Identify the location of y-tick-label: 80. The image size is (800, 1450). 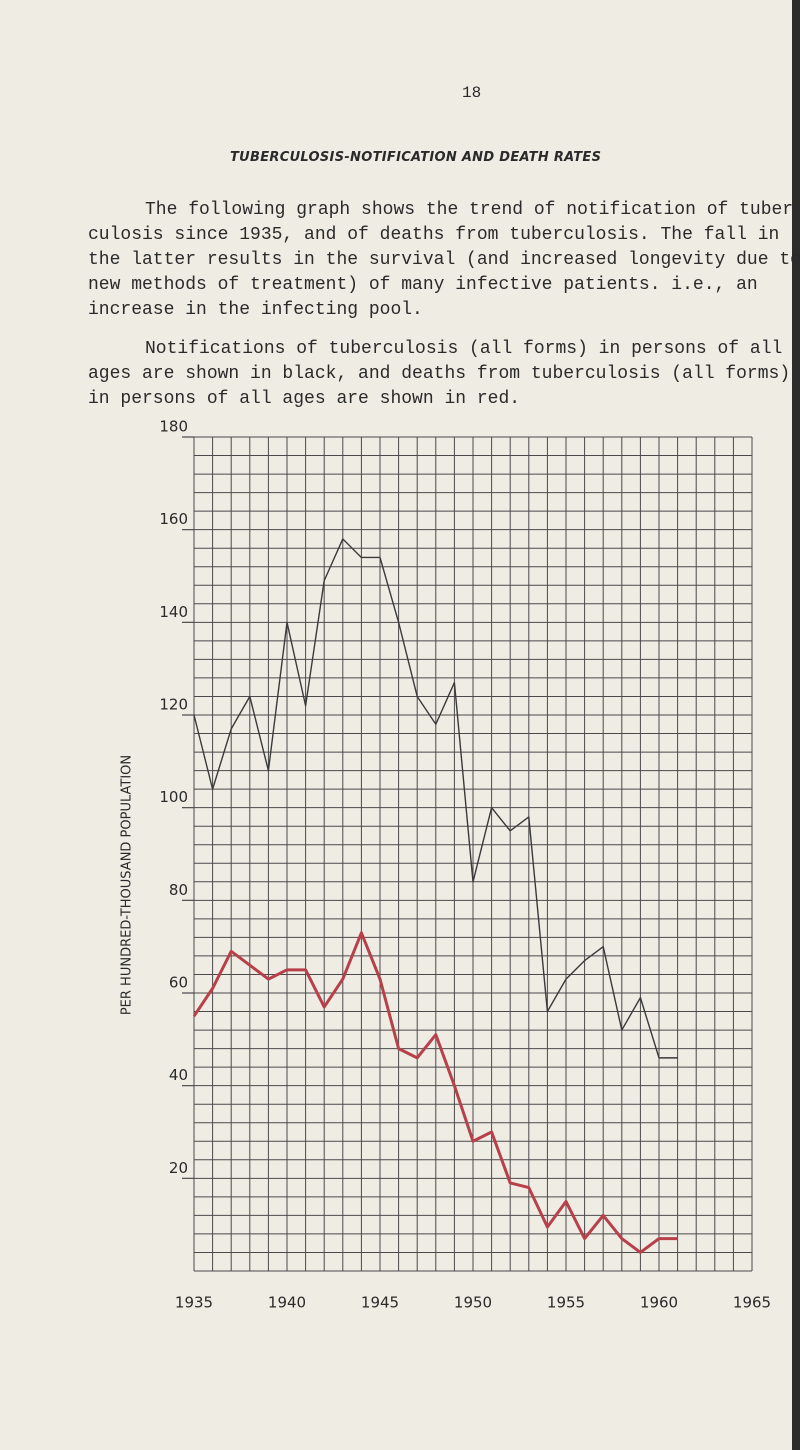
(178, 890).